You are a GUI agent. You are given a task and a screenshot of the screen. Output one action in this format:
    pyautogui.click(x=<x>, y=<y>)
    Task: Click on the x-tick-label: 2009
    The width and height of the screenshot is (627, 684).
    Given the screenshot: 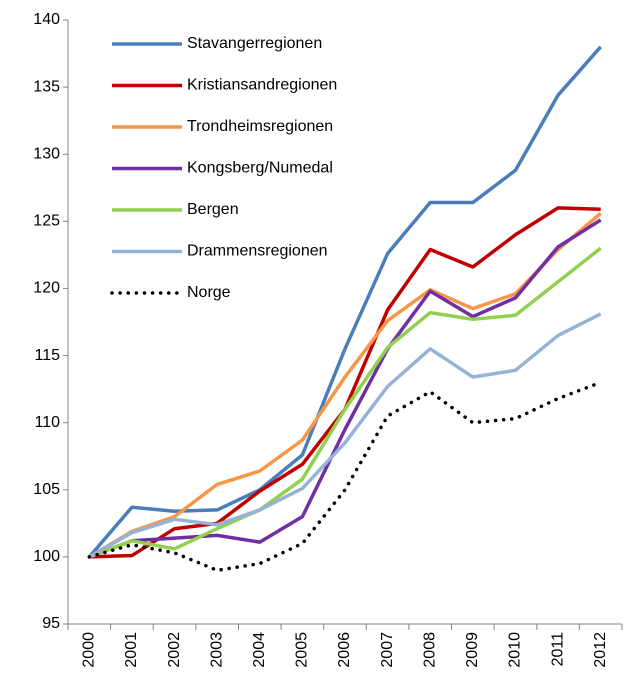 What is the action you would take?
    pyautogui.click(x=472, y=650)
    